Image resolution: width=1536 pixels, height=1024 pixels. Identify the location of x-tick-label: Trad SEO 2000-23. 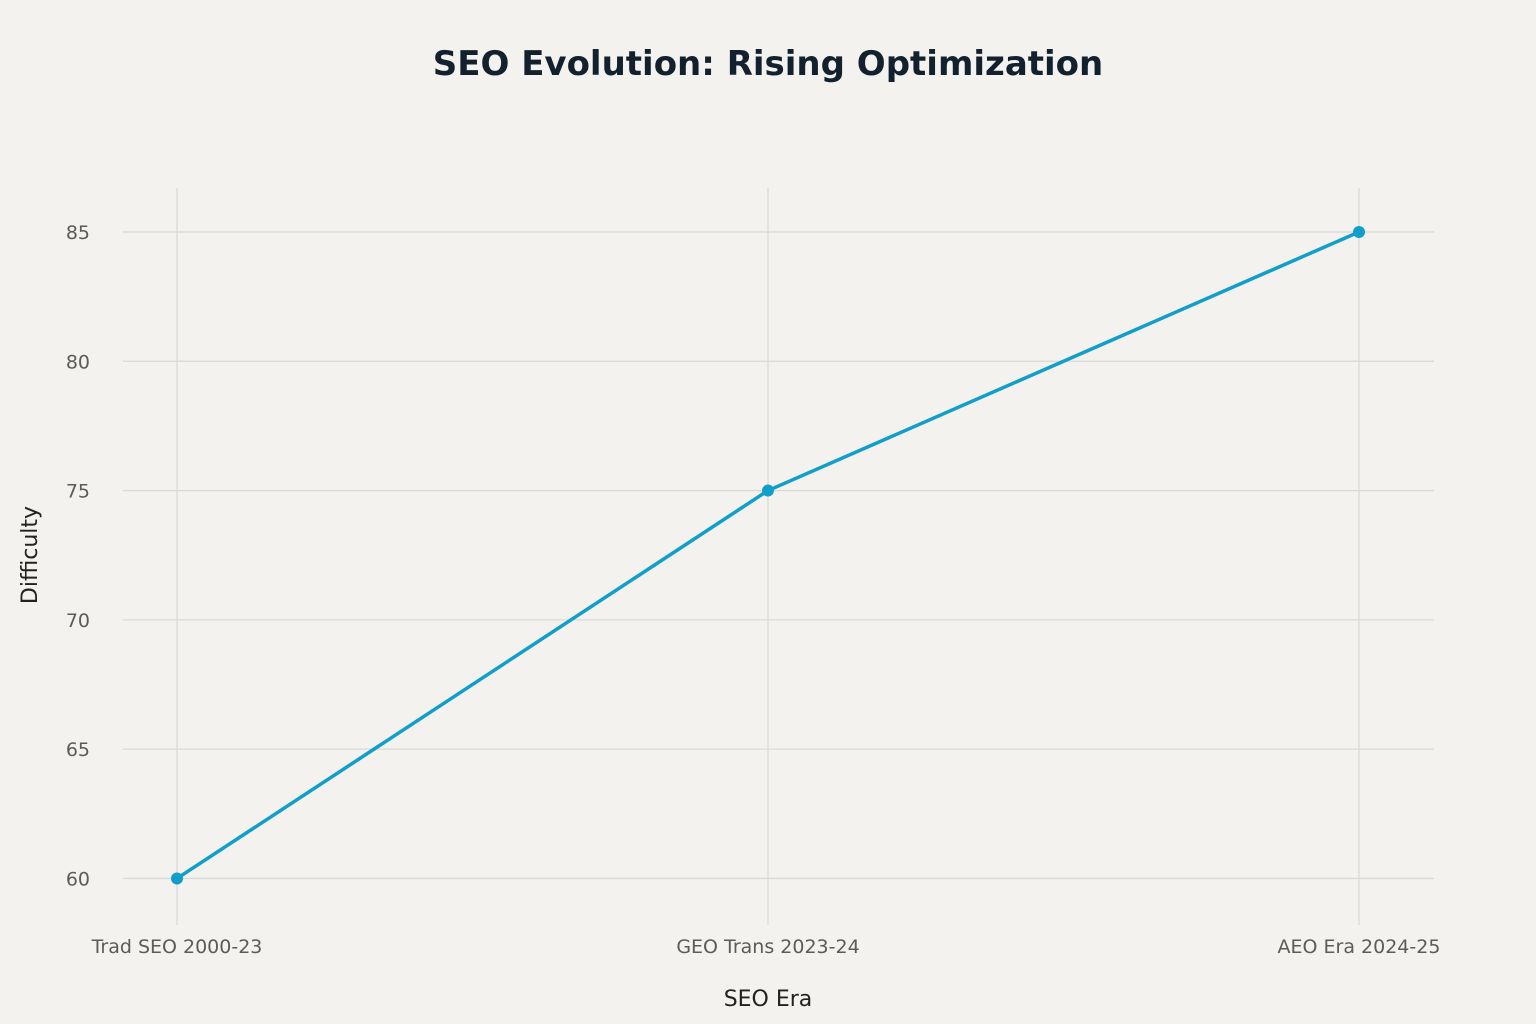
(177, 947).